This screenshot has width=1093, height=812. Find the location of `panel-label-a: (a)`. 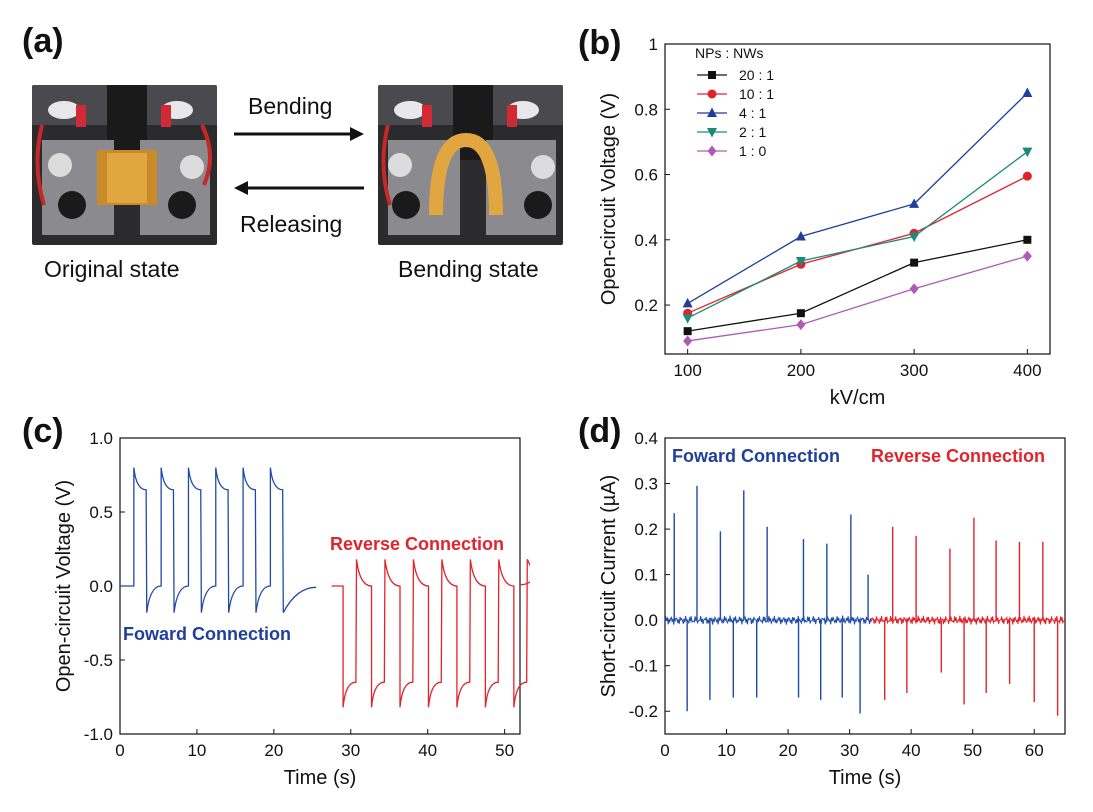

panel-label-a: (a) is located at coordinates (43, 41).